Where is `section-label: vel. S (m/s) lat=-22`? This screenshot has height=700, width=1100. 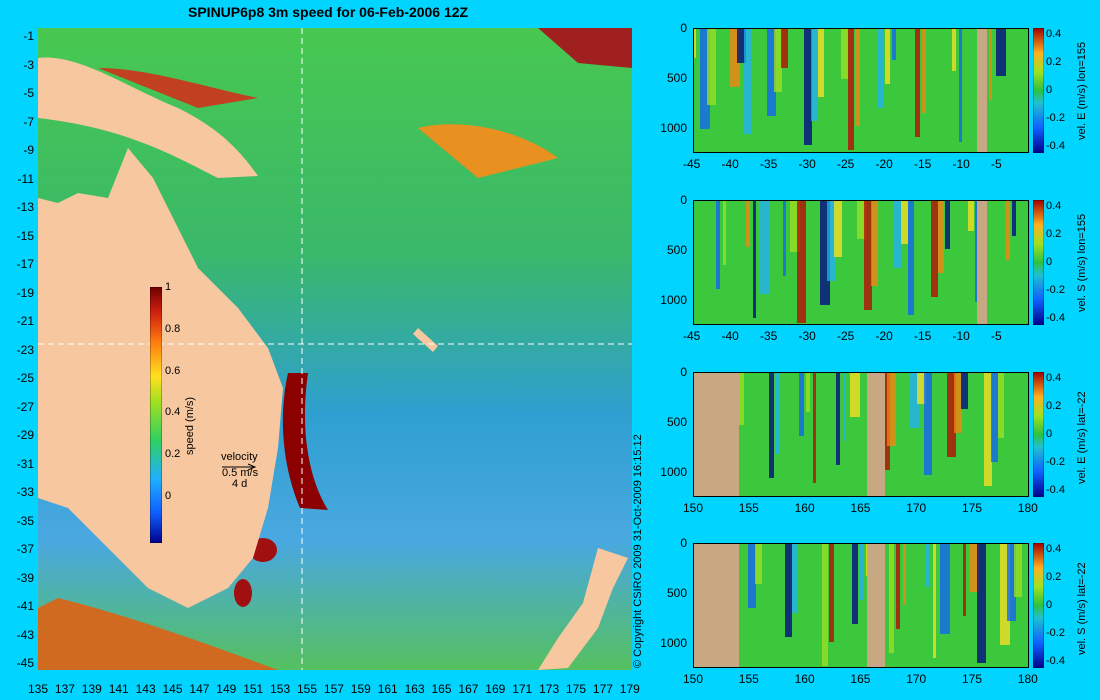 section-label: vel. S (m/s) lat=-22 is located at coordinates (1082, 608).